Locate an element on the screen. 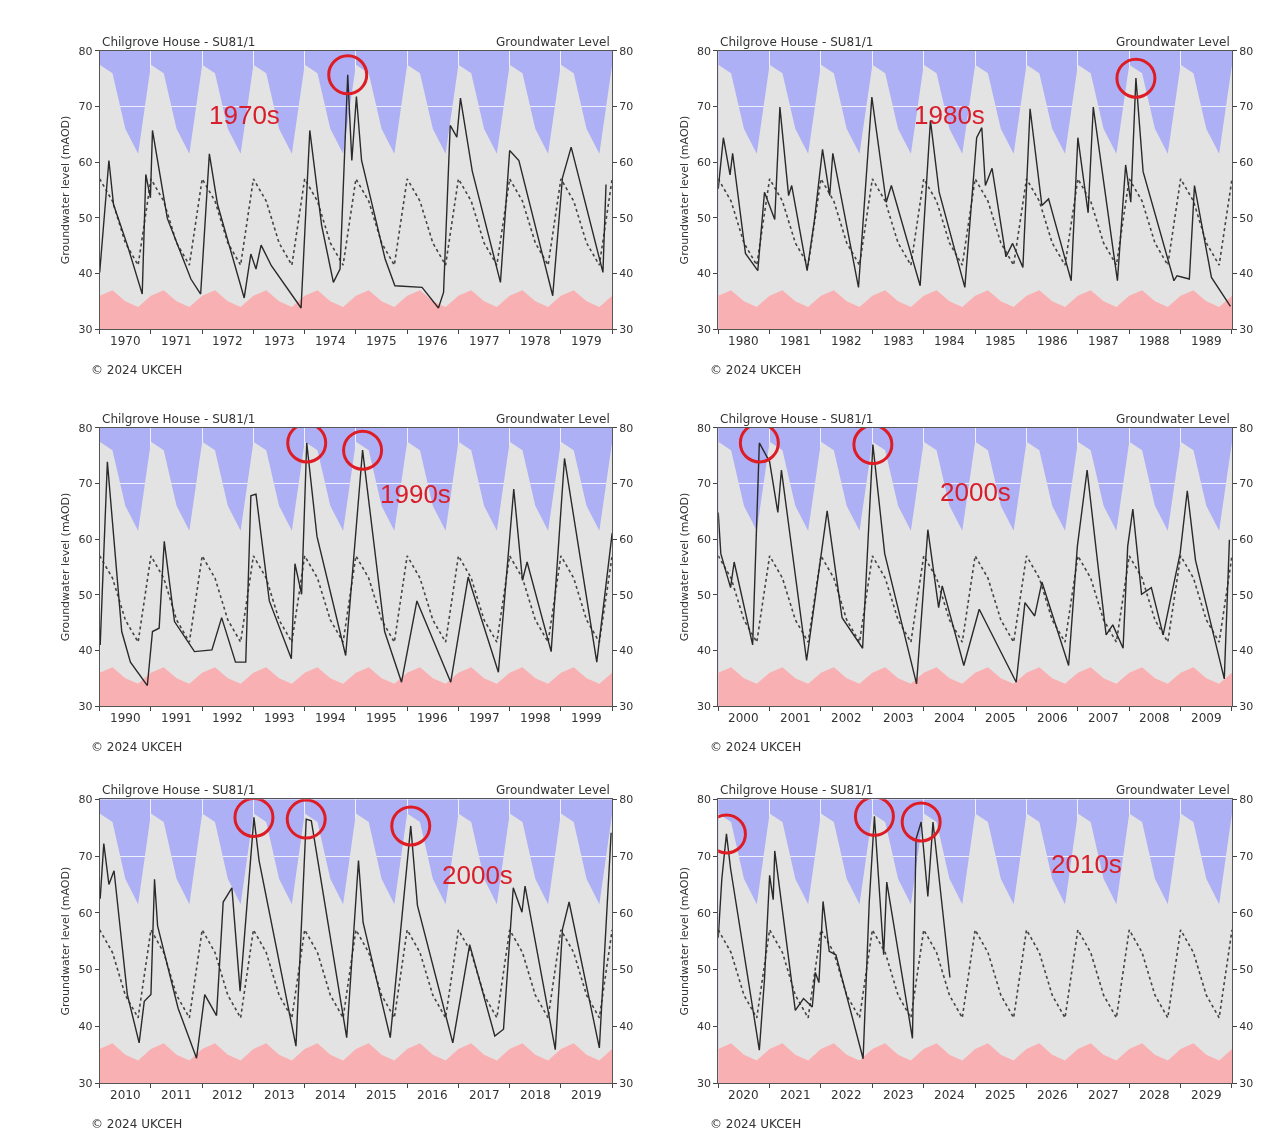  x-tick-label: 1971 is located at coordinates (176, 341).